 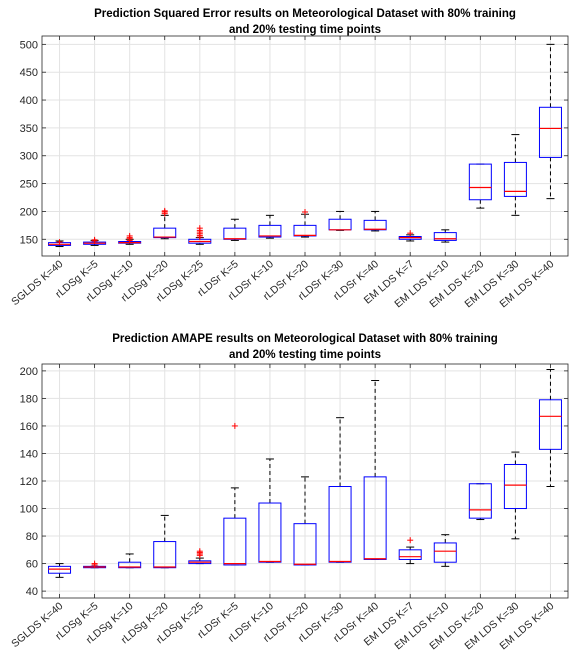 What do you see at coordinates (32, 565) in the screenshot?
I see `y-tick-label: 60` at bounding box center [32, 565].